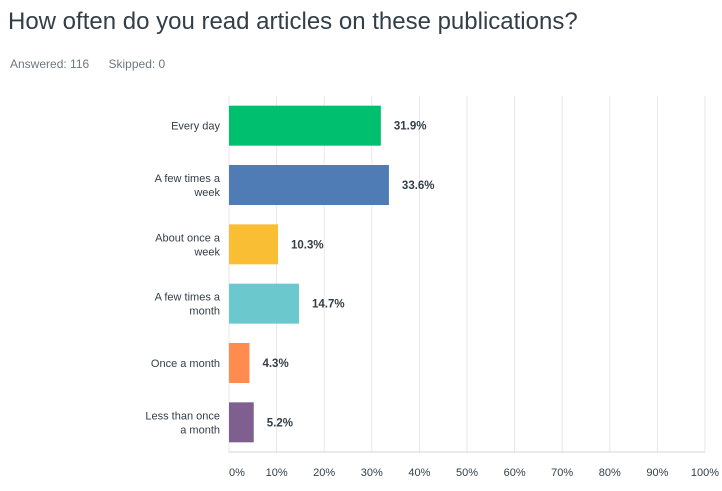  I want to click on x-tick-label: 80%, so click(610, 473).